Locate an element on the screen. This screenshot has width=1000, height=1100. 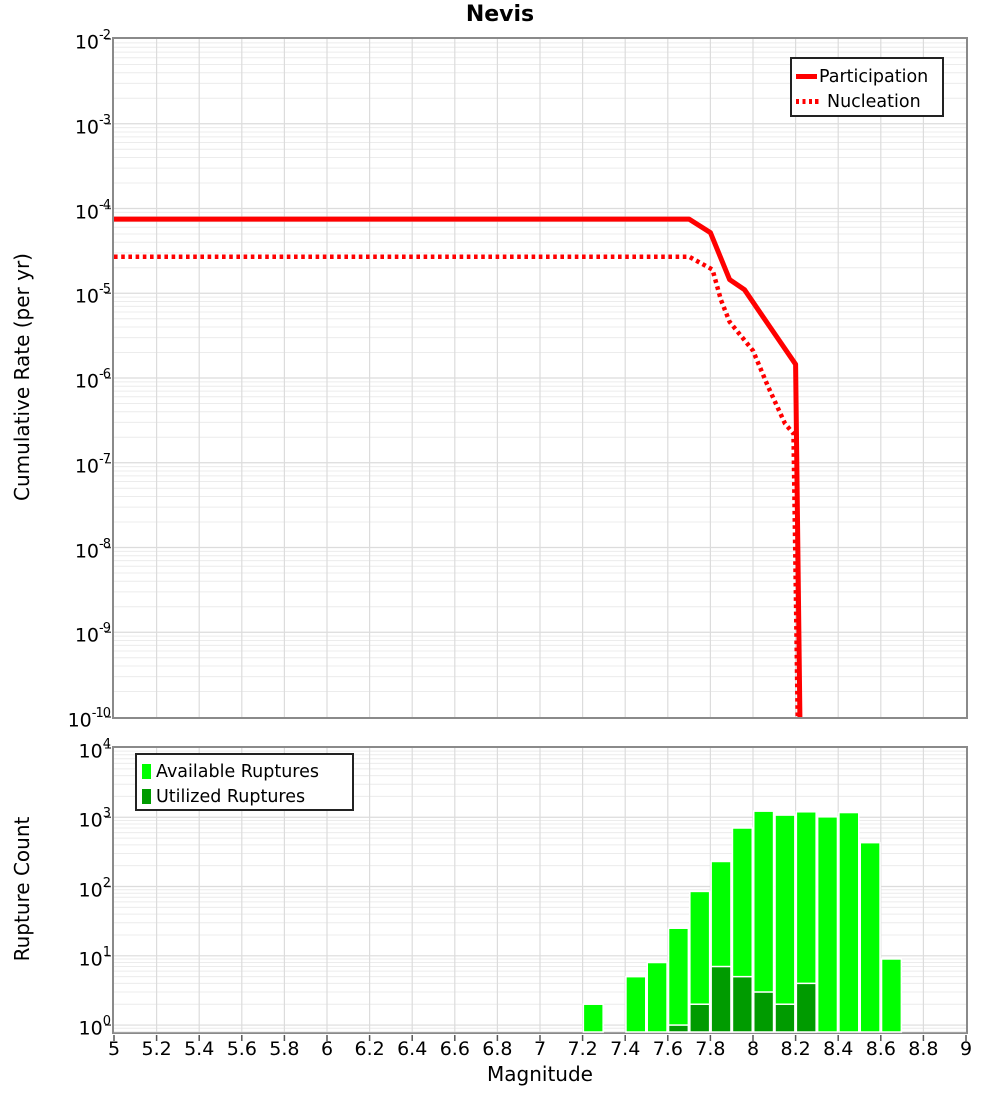
x-tick-label: 7.2 is located at coordinates (582, 1049).